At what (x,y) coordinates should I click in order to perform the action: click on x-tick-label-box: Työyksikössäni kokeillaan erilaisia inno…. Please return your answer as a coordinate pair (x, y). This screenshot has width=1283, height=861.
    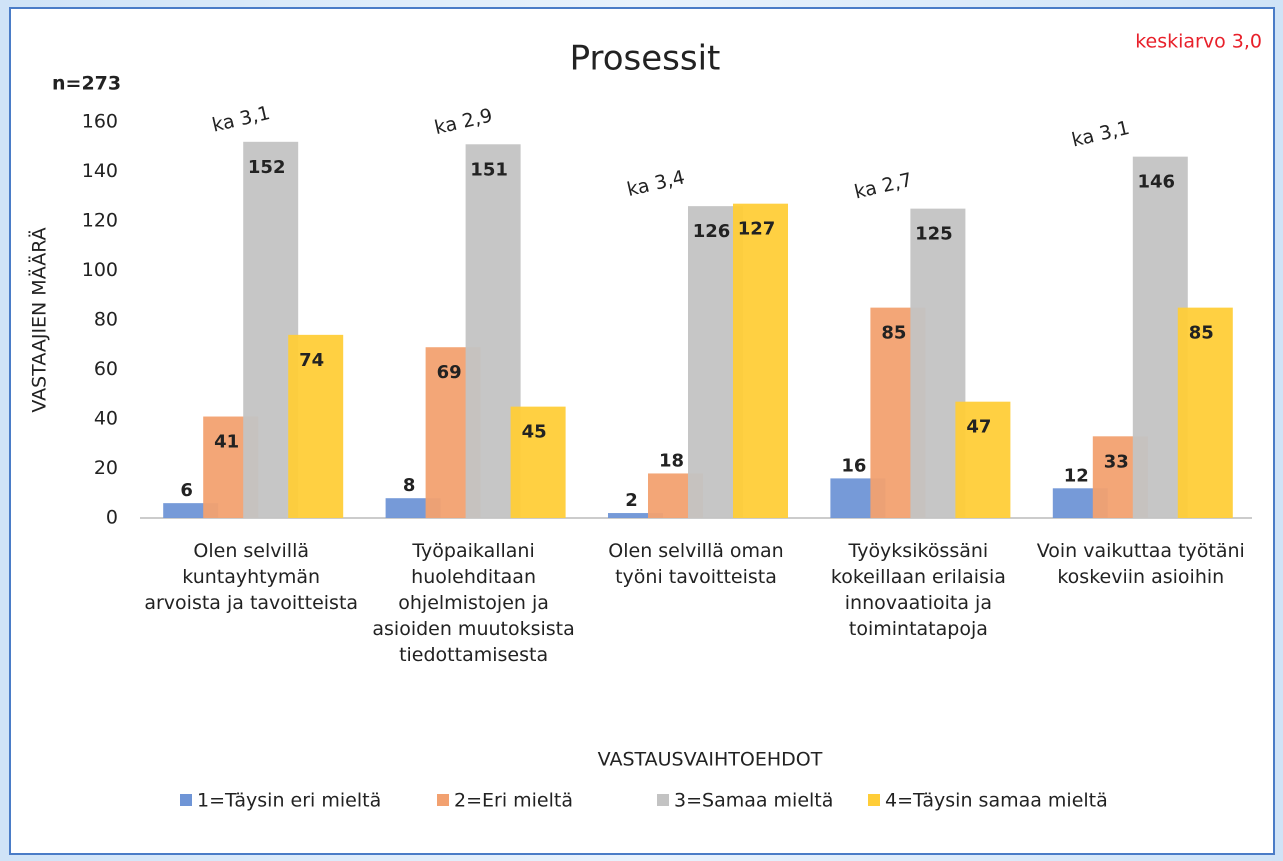
    Looking at the image, I should click on (918, 590).